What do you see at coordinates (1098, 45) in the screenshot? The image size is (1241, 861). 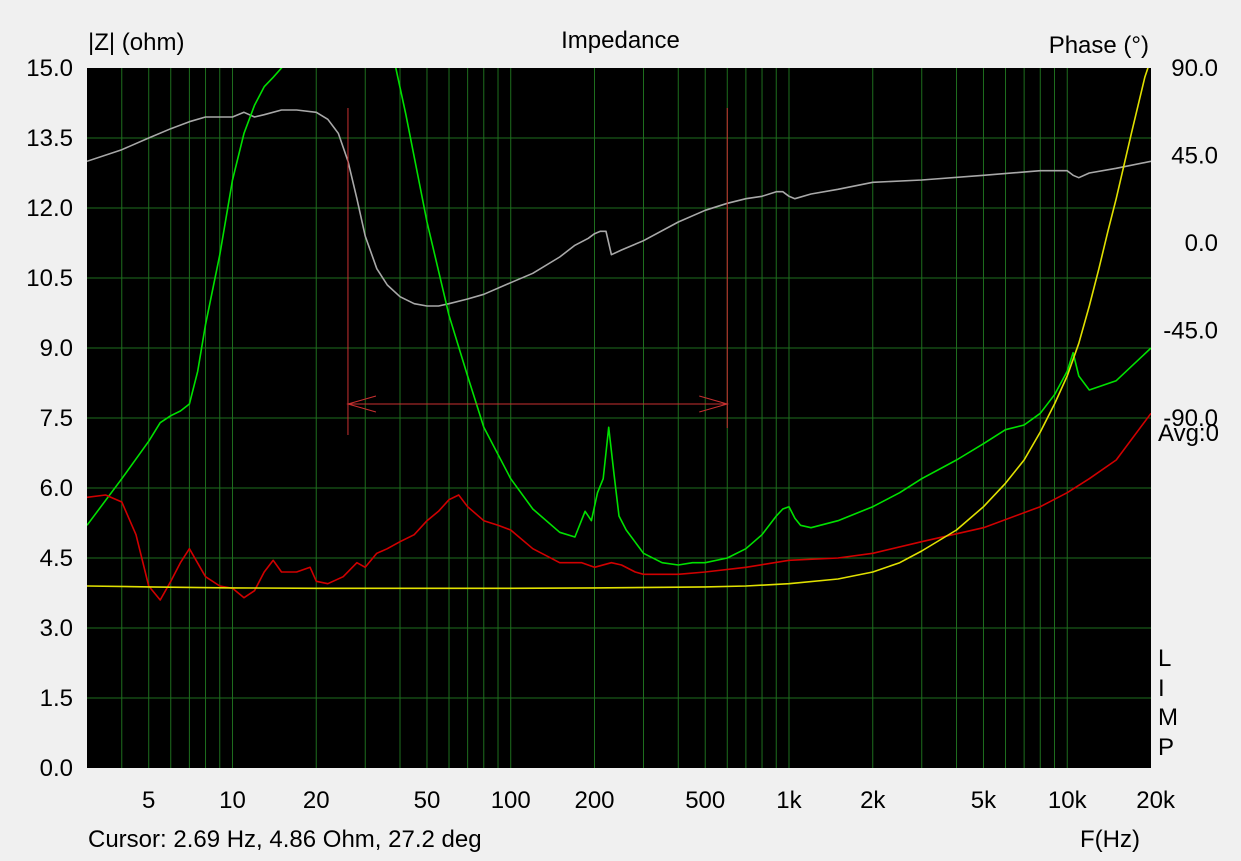 I see `right-axis-title: Phase (°)` at bounding box center [1098, 45].